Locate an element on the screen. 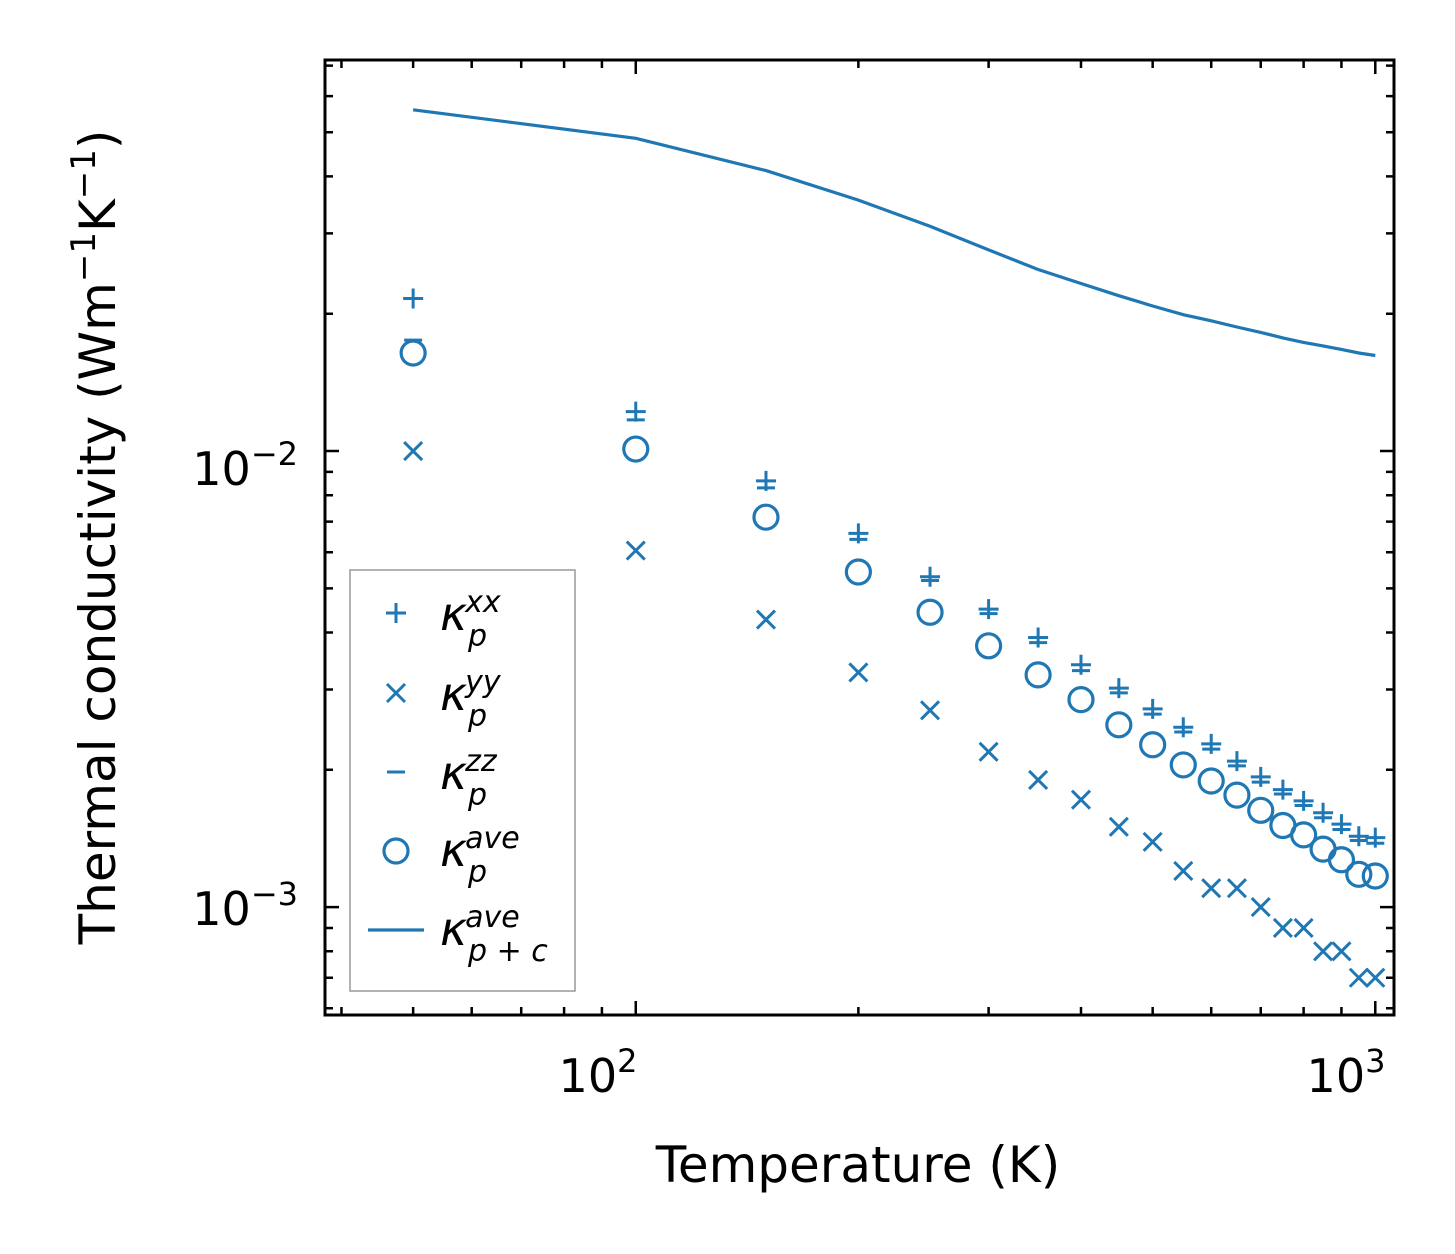  y-axis-label: Thermal conductivity (Wm−1K−1) is located at coordinates (95, 538).